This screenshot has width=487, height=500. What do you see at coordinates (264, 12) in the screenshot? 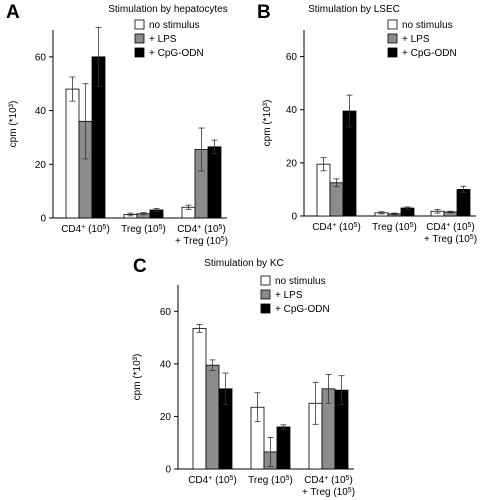
I see `panel-b-letter: B` at bounding box center [264, 12].